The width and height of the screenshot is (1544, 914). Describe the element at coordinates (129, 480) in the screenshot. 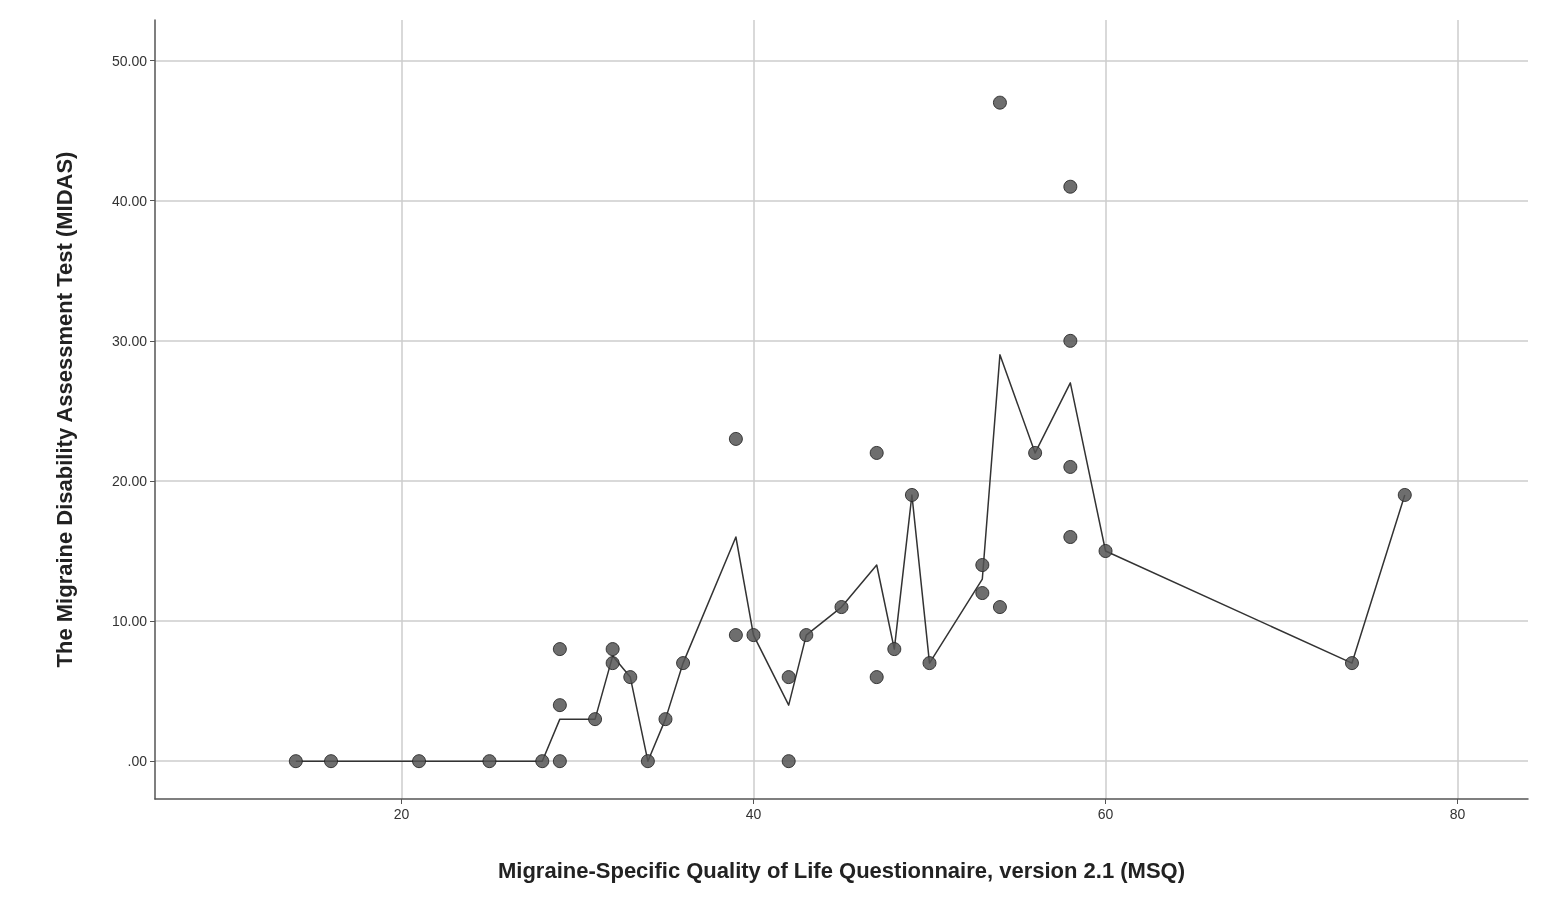

I see `y-tick-label: 20.00` at that location.